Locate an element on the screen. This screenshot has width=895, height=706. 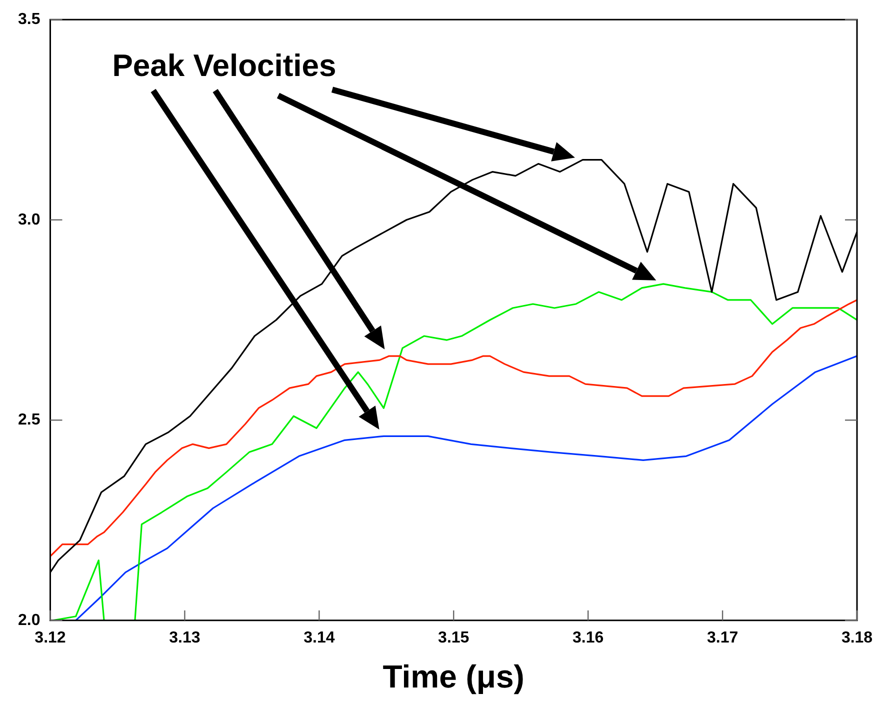
x-axis-title: Time (μs) is located at coordinates (453, 676).